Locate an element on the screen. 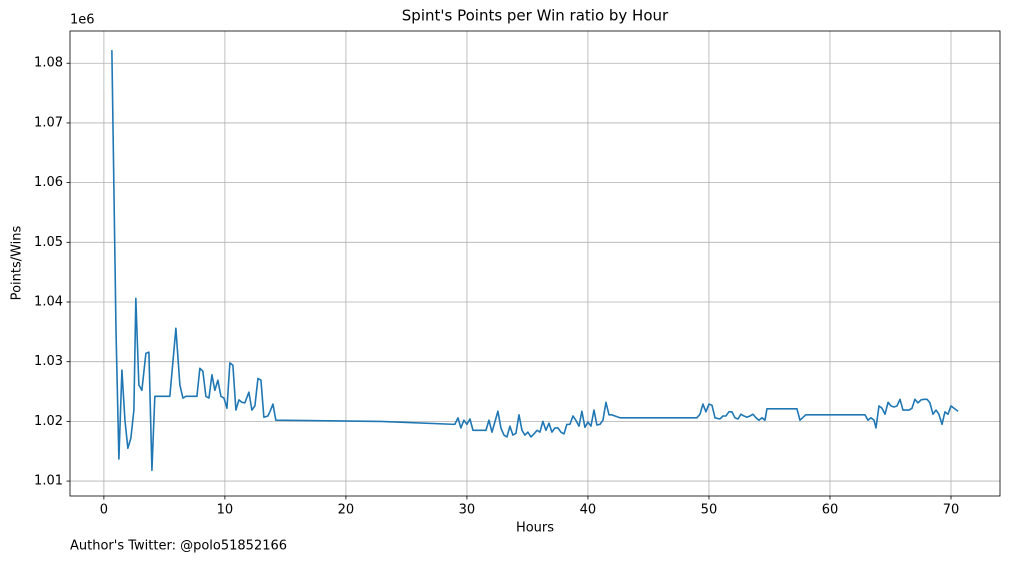 The image size is (1010, 566). y-tick-label: 1.06 is located at coordinates (48, 182).